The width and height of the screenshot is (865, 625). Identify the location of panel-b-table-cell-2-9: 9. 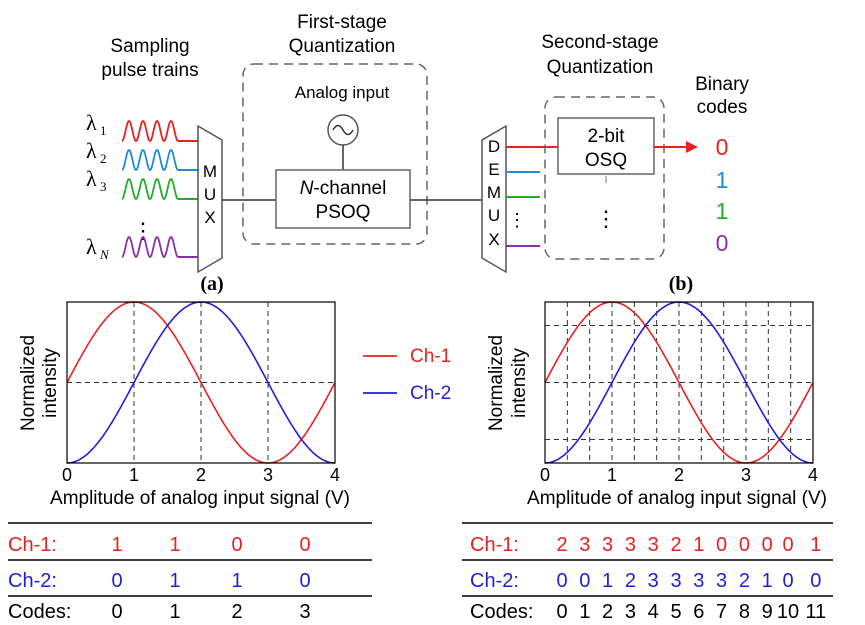
(767, 612).